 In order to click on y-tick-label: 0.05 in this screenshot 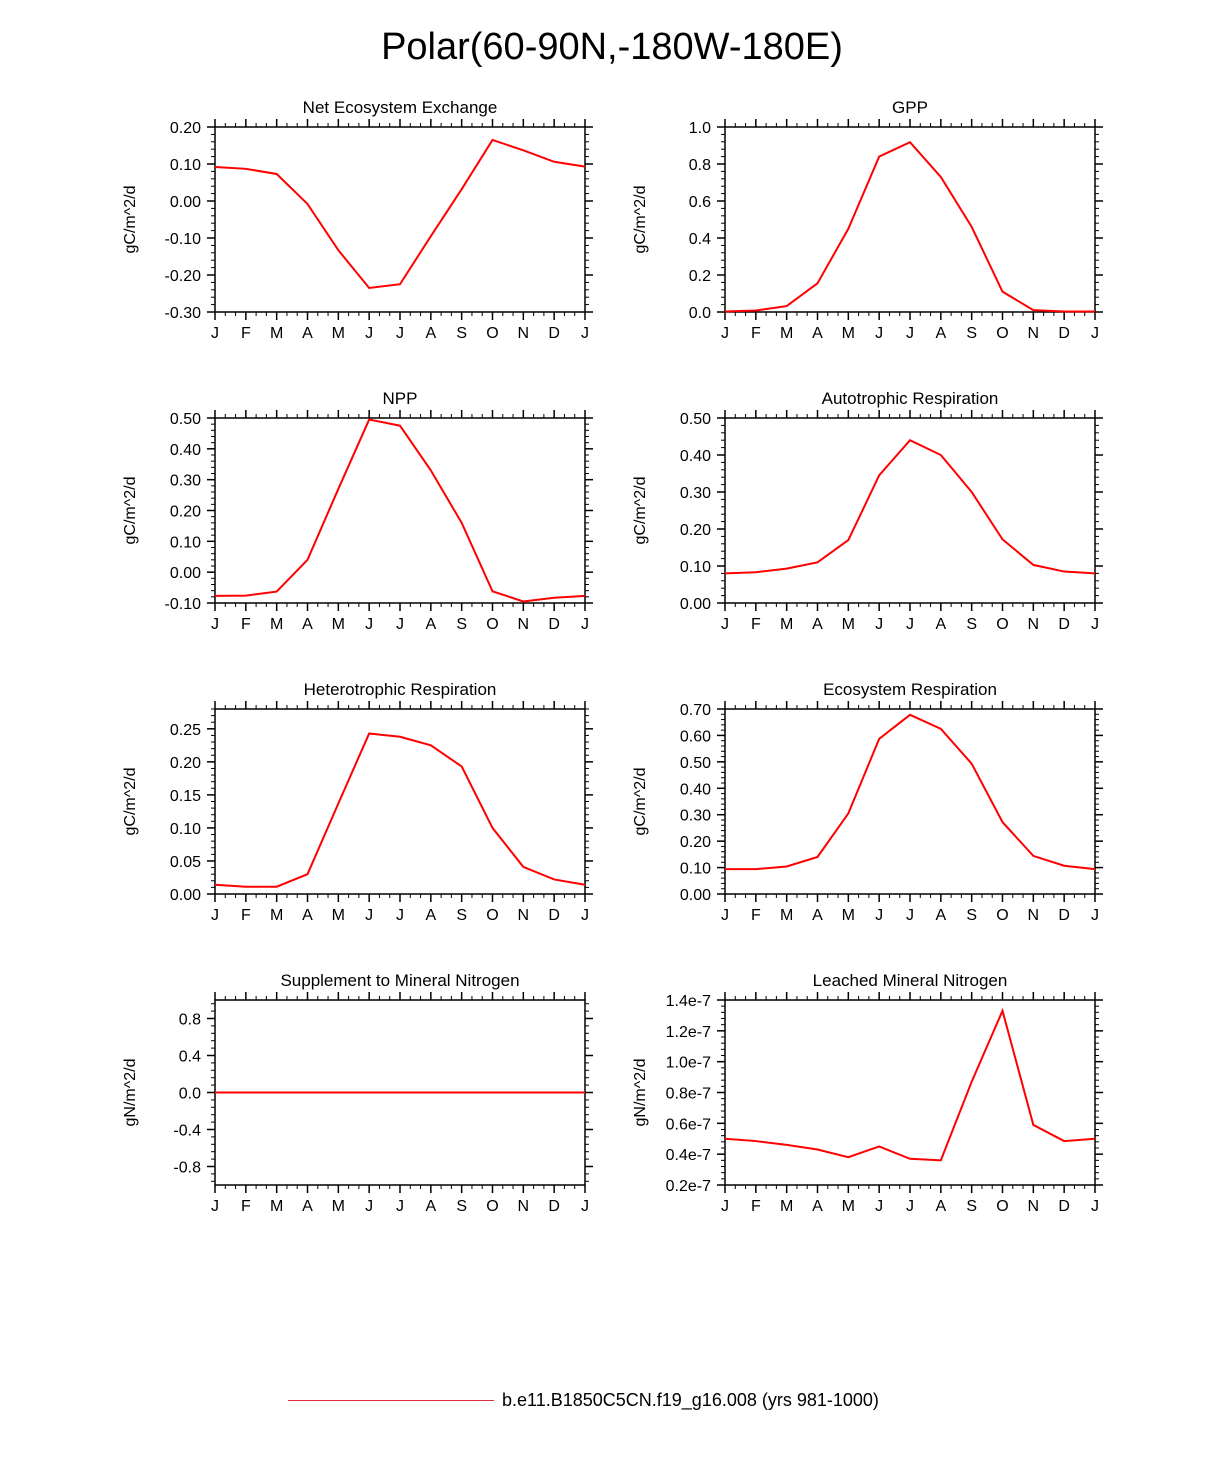, I will do `click(185, 862)`.